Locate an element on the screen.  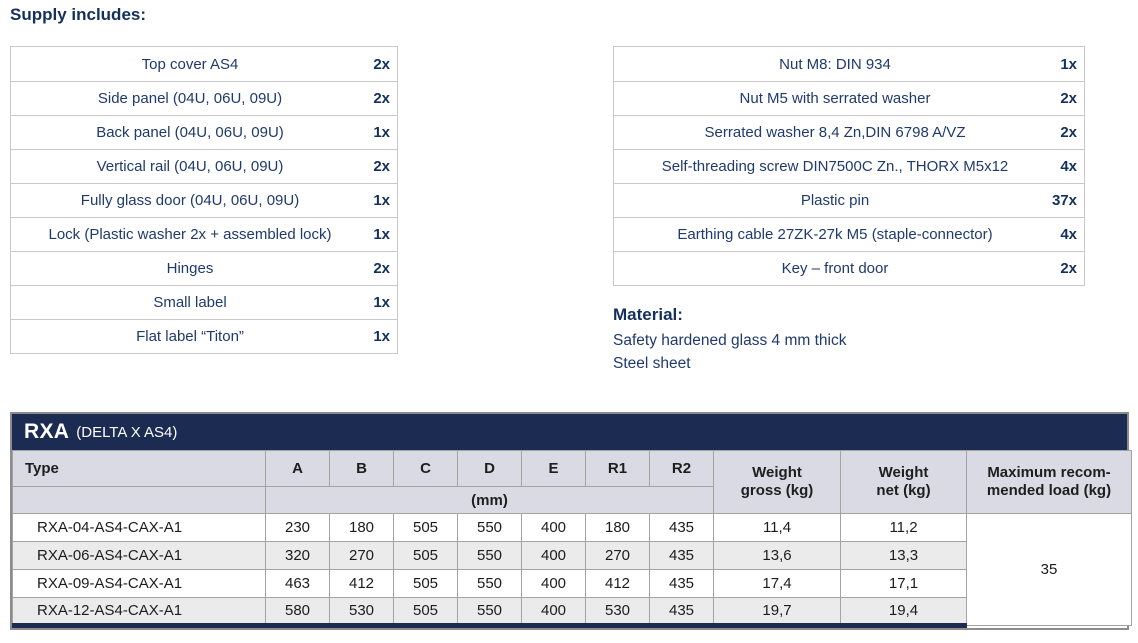
supply-item-label: Side panel (04U, 06U, 09U) is located at coordinates (190, 98).